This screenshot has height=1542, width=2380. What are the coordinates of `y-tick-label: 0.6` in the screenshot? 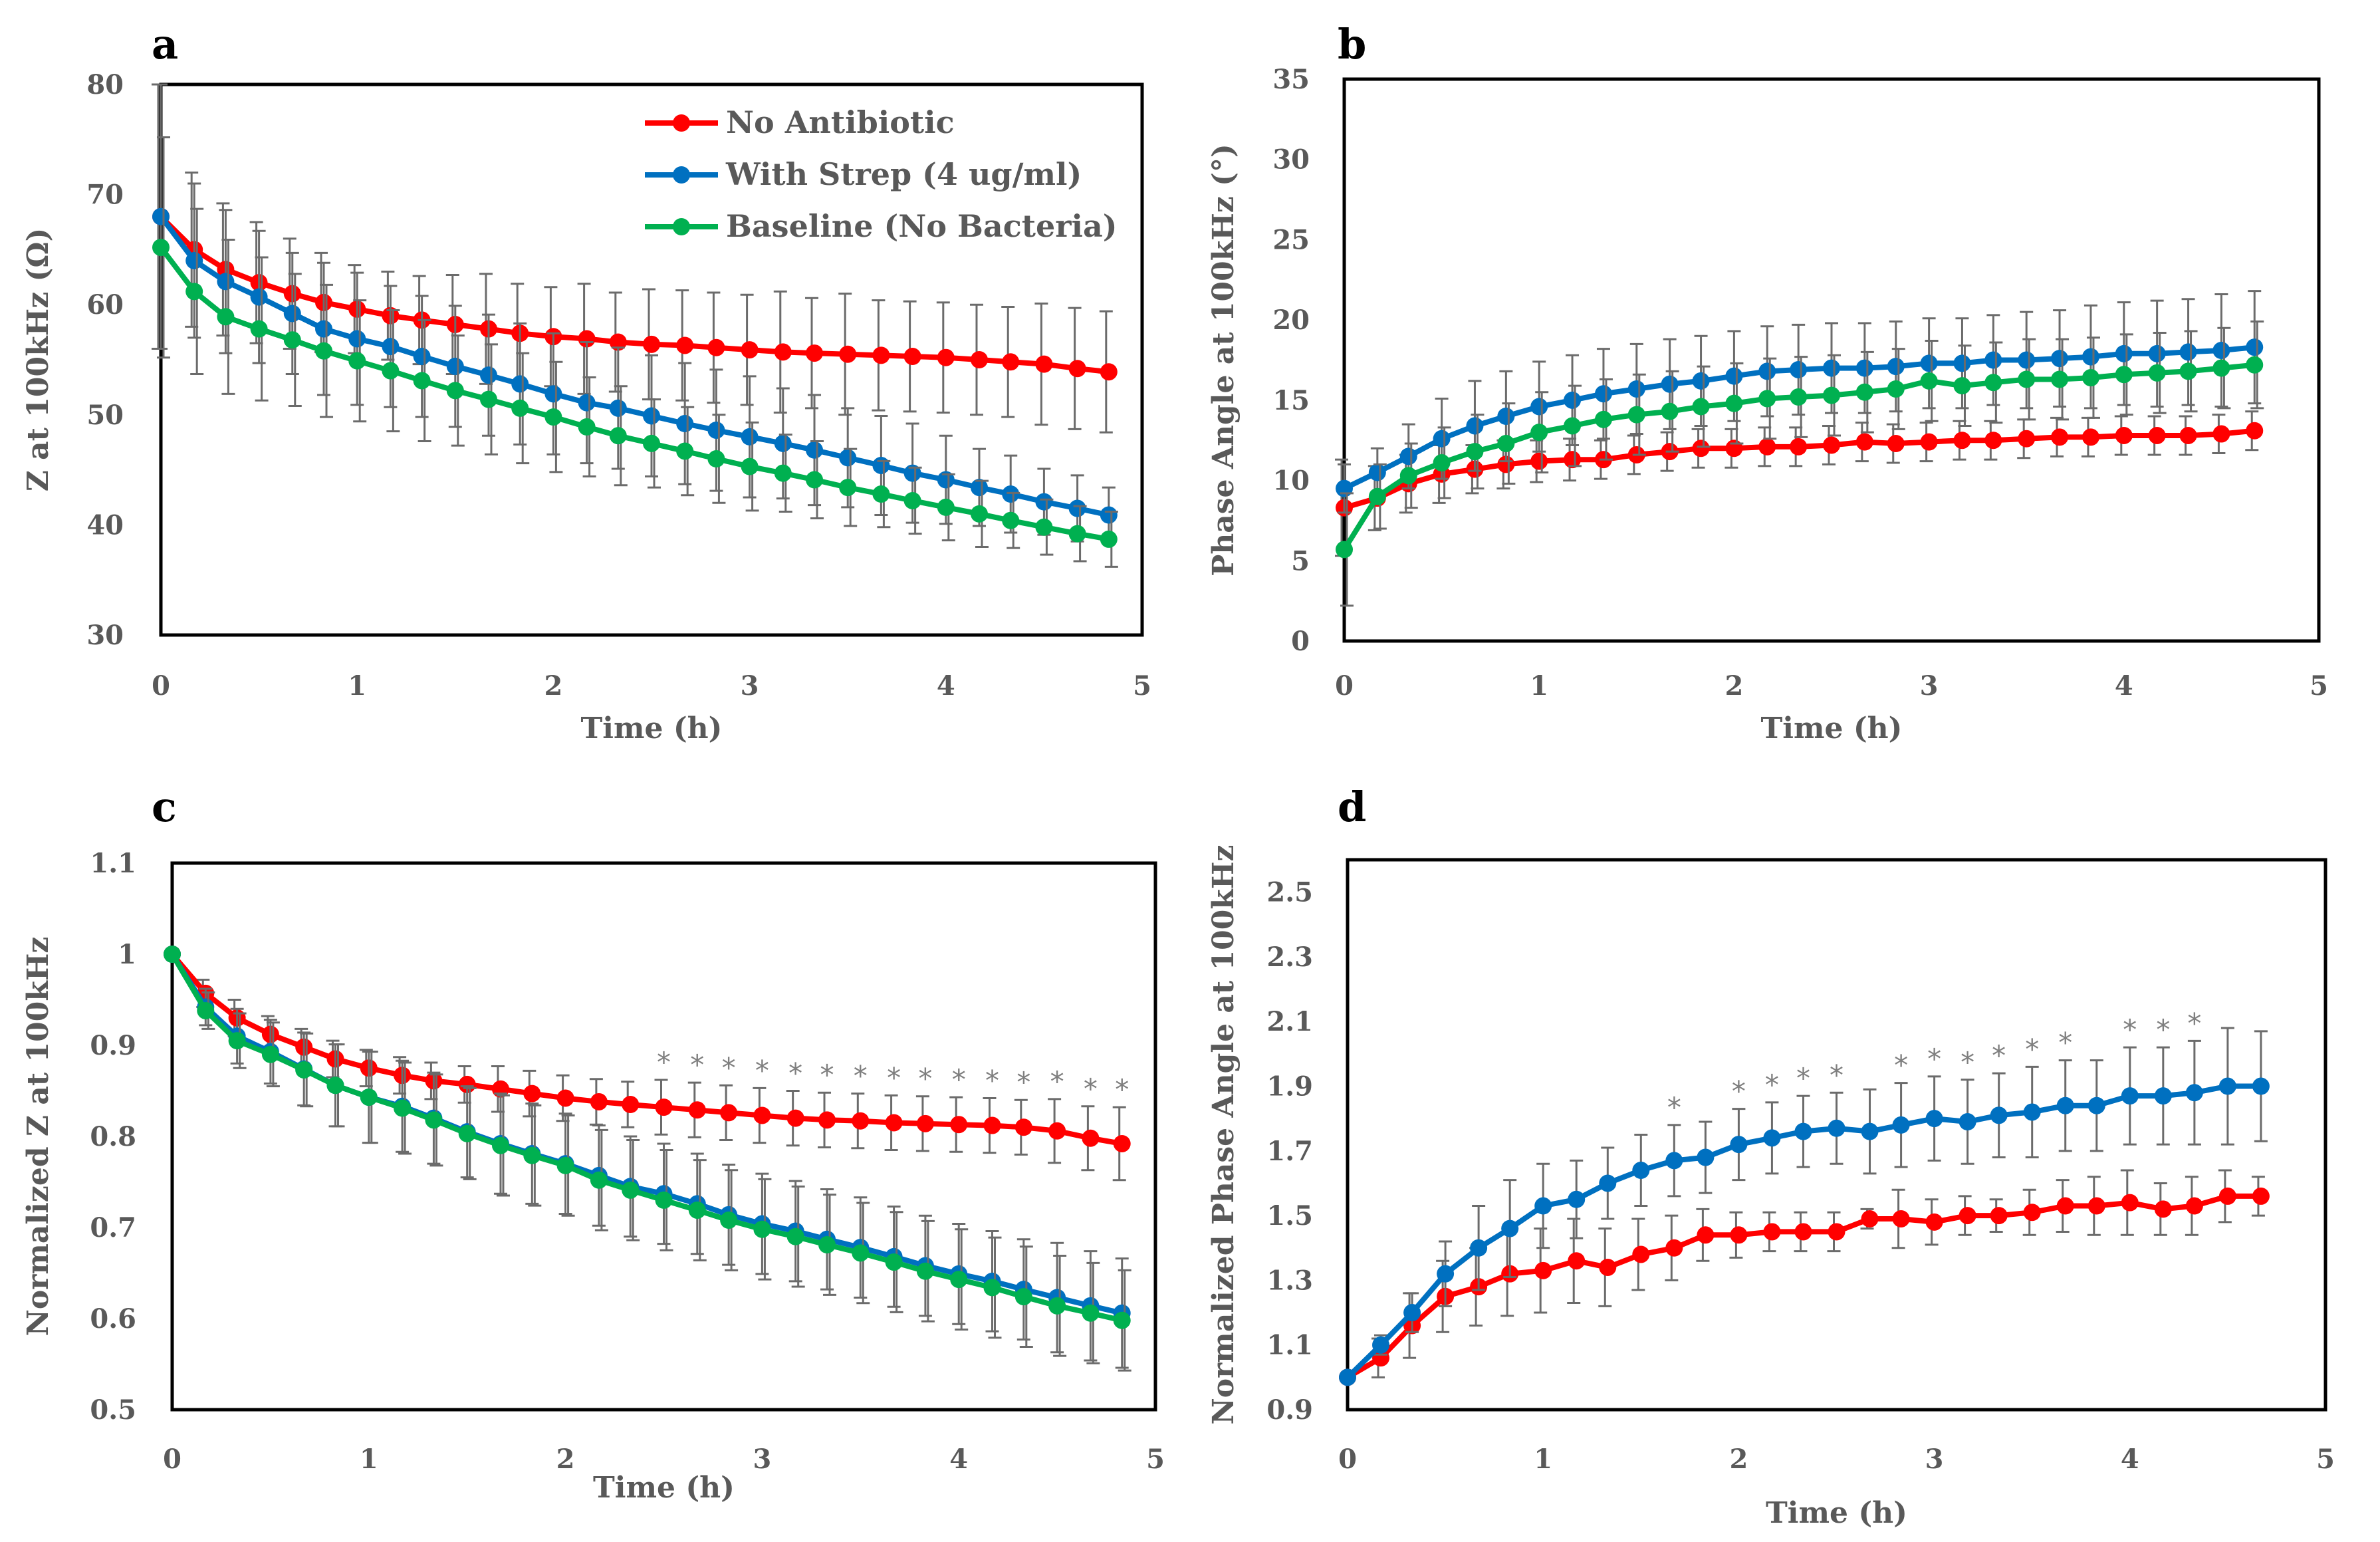 It's located at (113, 1319).